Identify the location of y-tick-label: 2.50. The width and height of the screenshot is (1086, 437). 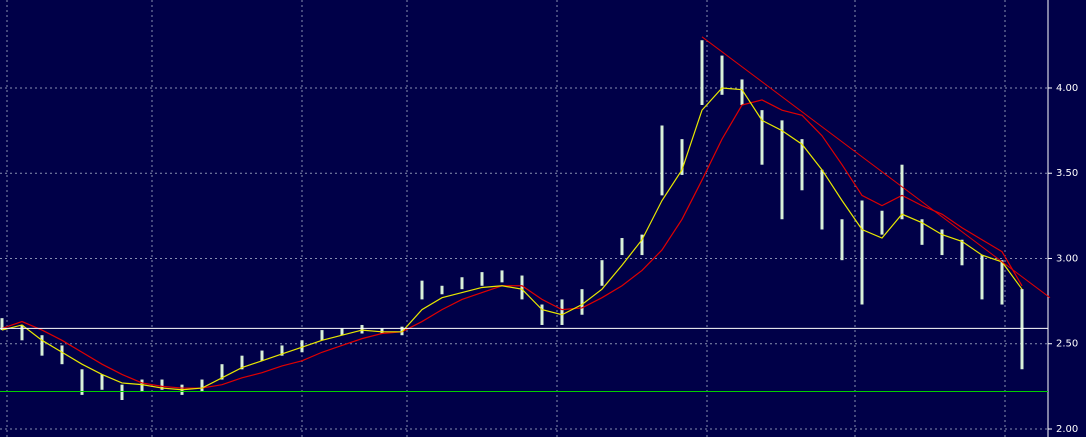
(1067, 344).